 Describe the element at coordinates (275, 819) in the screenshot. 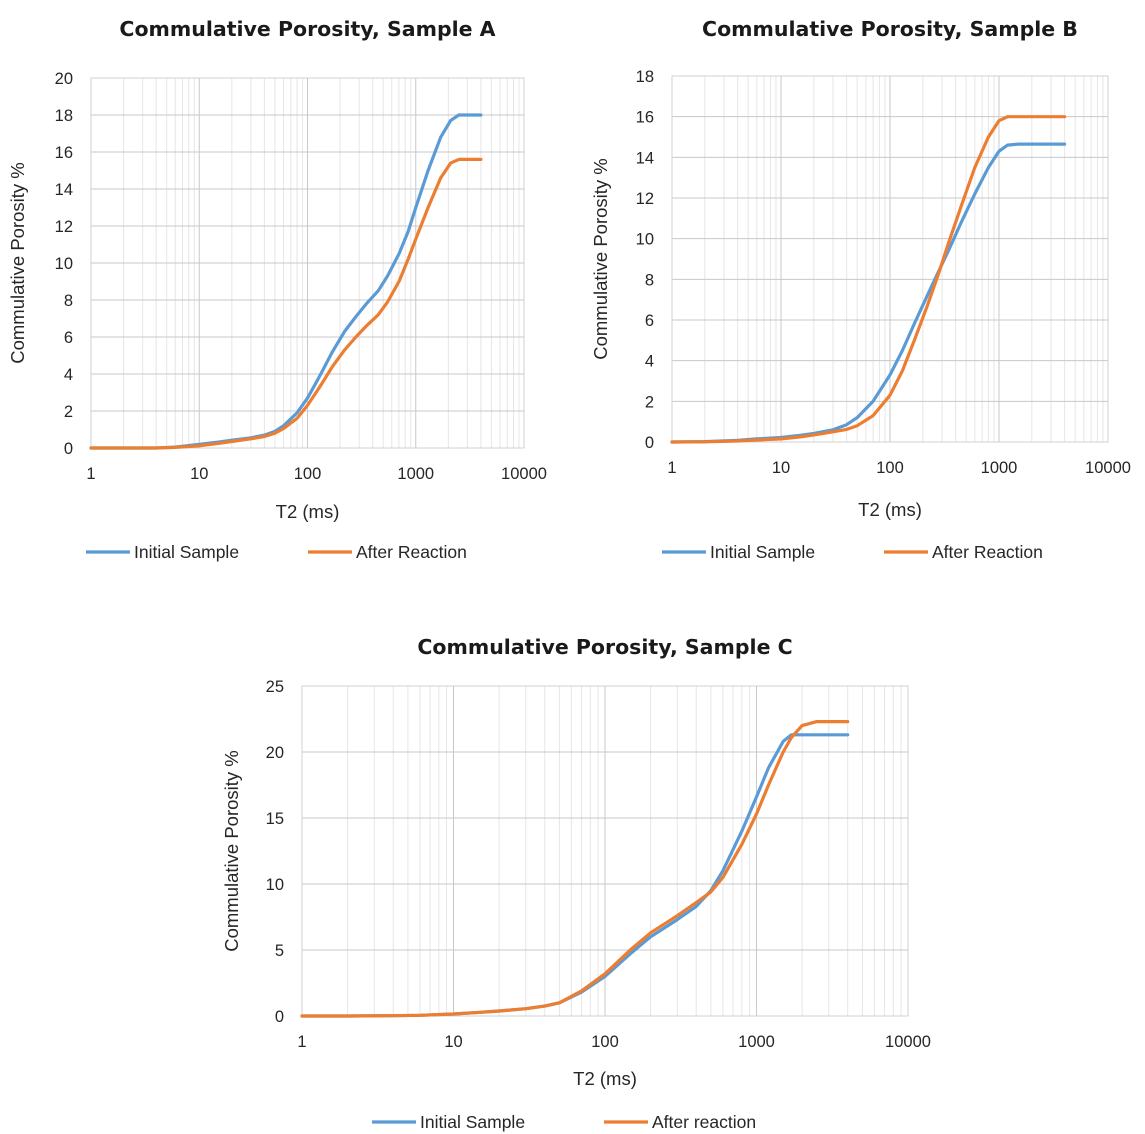

I see `y-tick-label: 15` at that location.